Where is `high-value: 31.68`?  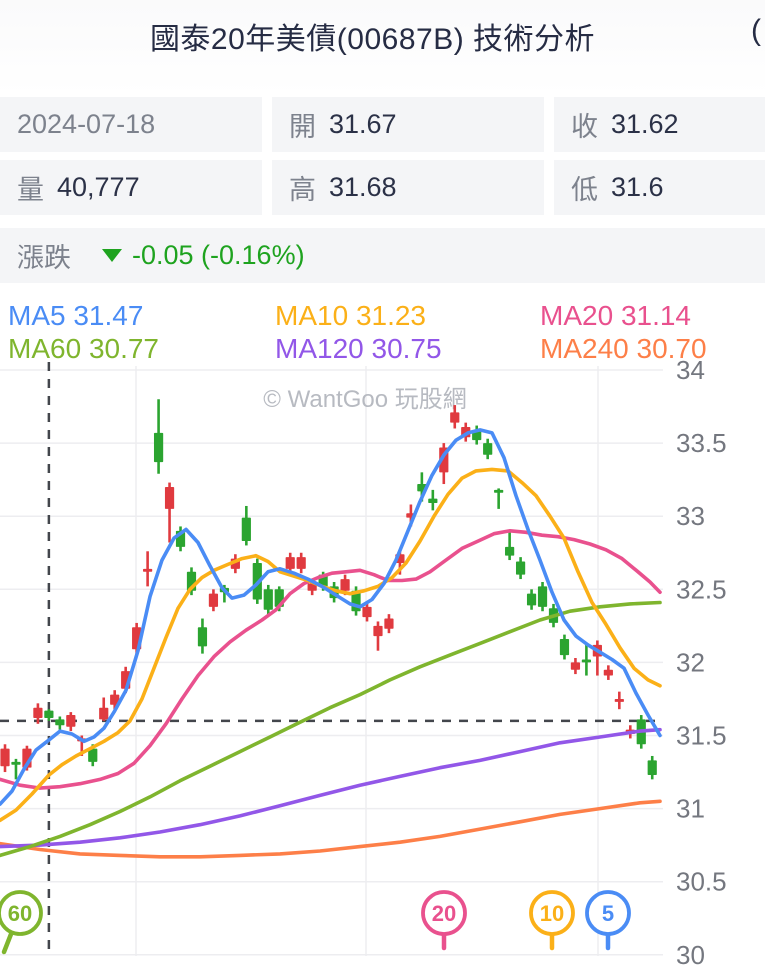 high-value: 31.68 is located at coordinates (363, 187).